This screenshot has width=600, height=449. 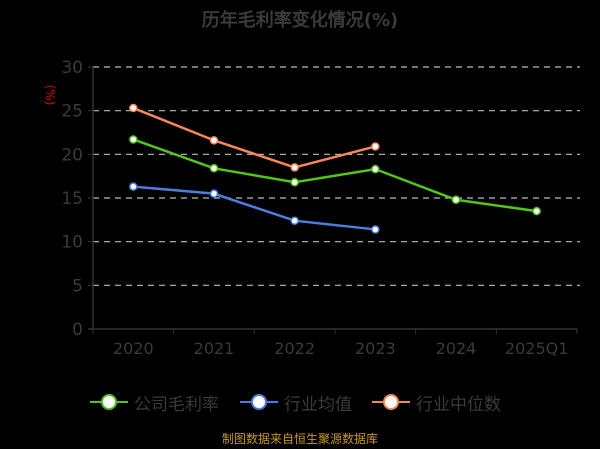 What do you see at coordinates (50, 95) in the screenshot?
I see `y-axis-unit-label: (%)` at bounding box center [50, 95].